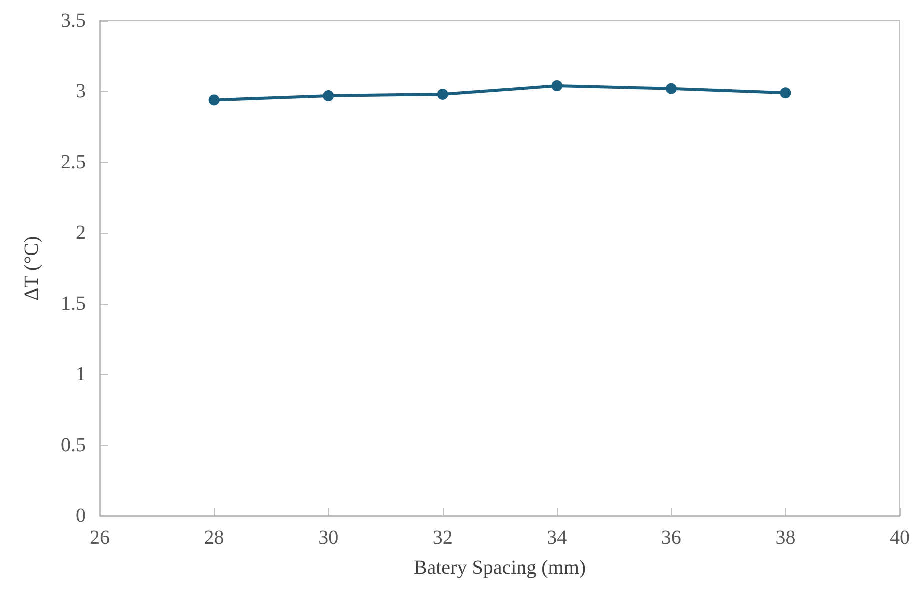 This screenshot has height=601, width=916. What do you see at coordinates (73, 445) in the screenshot?
I see `y-tick-label: 0.5` at bounding box center [73, 445].